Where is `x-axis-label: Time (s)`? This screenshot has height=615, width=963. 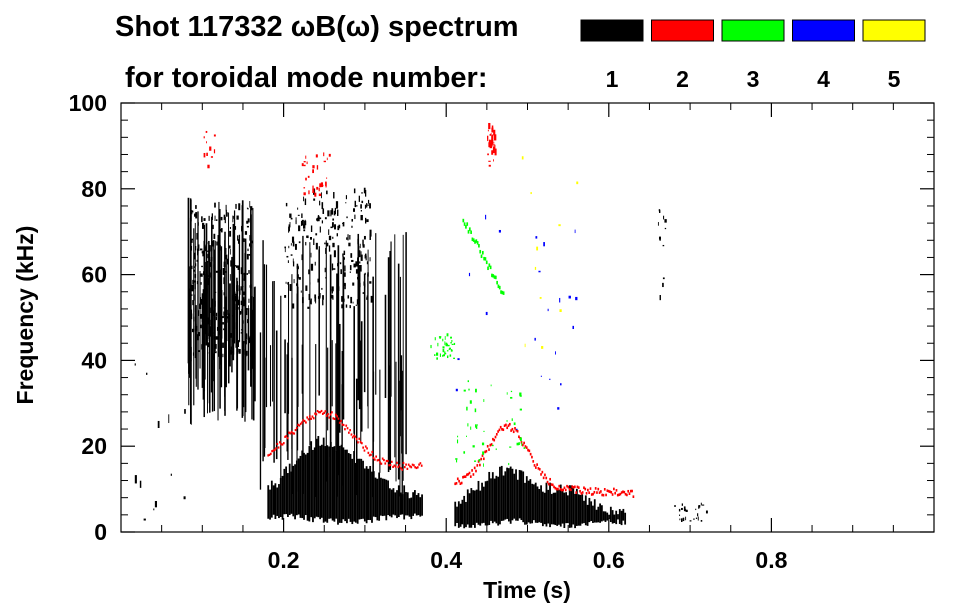
x-axis-label: Time (s) is located at coordinates (527, 590).